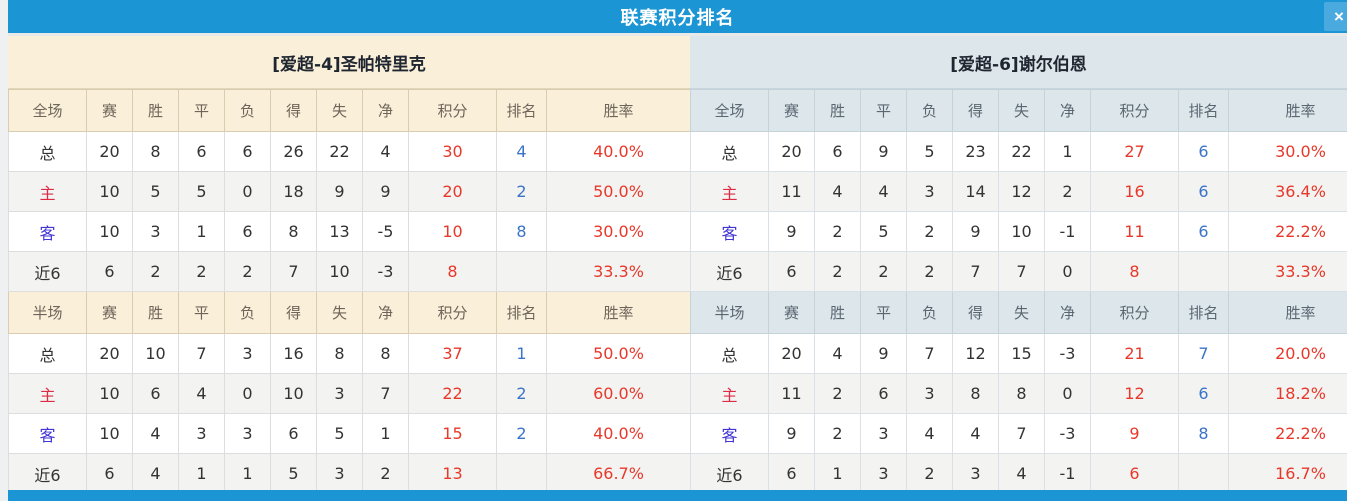 Image resolution: width=1347 pixels, height=501 pixels. I want to click on points-value: 8, so click(452, 271).